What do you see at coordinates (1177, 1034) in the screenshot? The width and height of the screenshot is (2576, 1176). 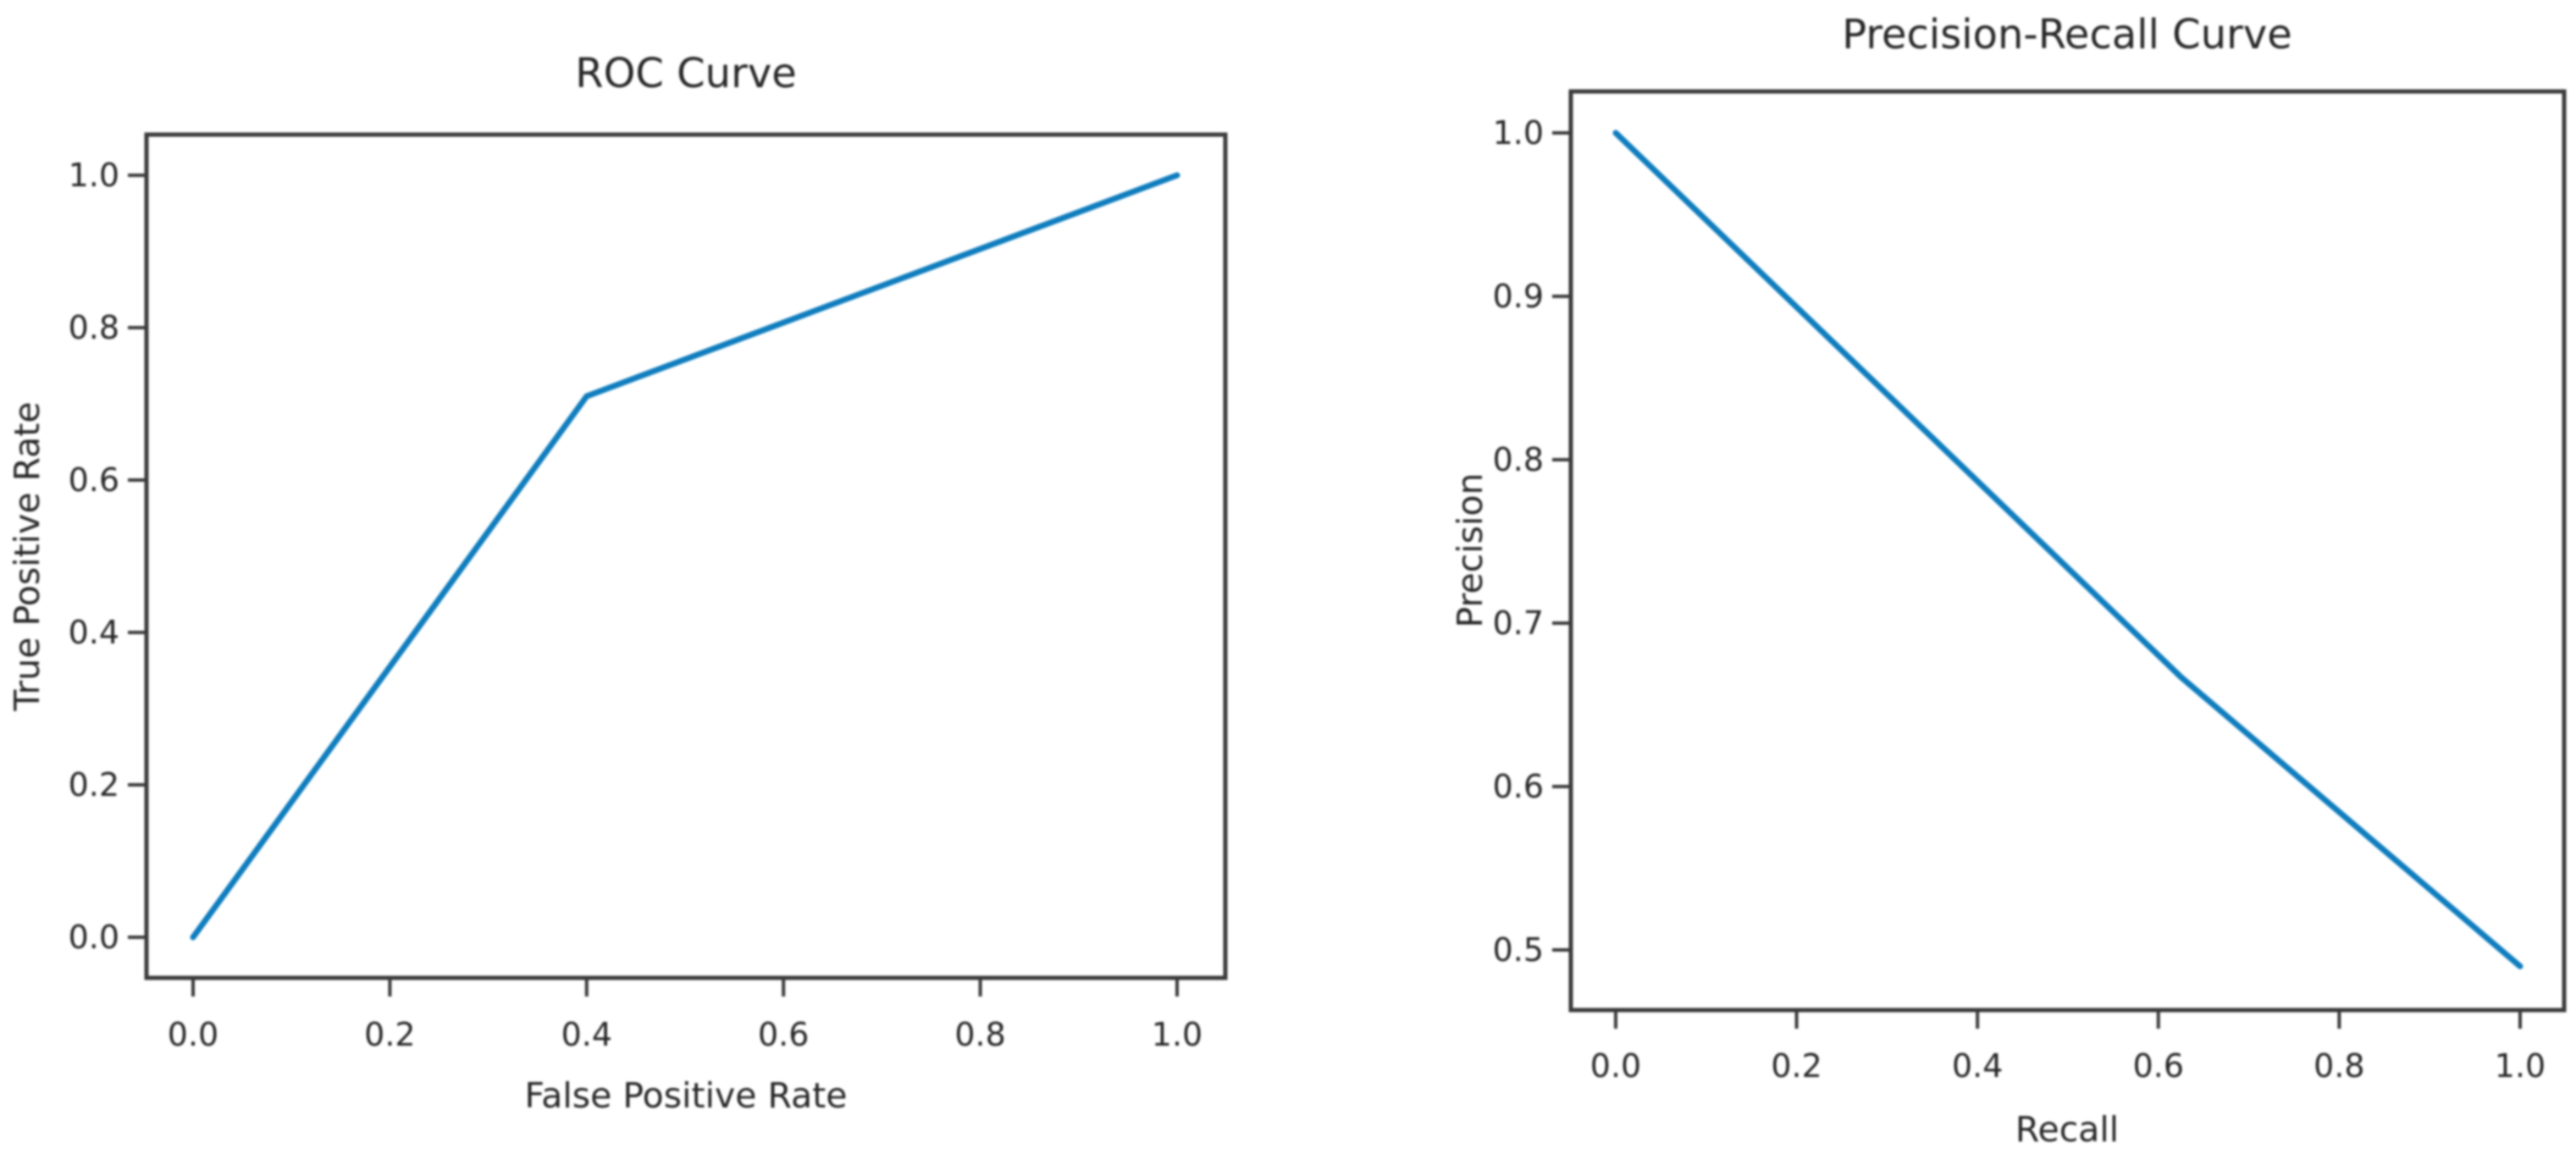 I see `roc-x-tick-label: 1.0` at bounding box center [1177, 1034].